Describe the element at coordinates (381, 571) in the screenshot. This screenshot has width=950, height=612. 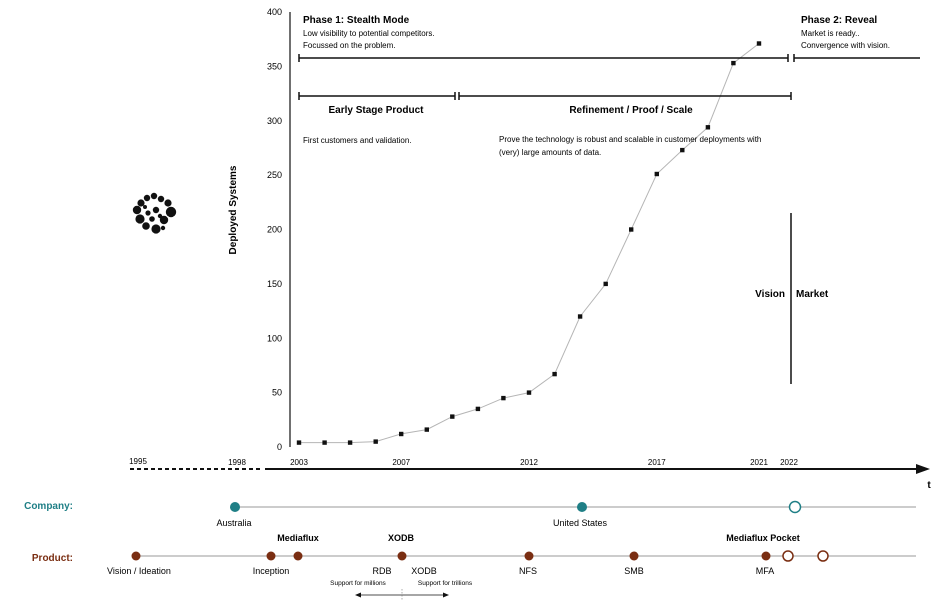
I see `product-label-rdb: RDB` at that location.